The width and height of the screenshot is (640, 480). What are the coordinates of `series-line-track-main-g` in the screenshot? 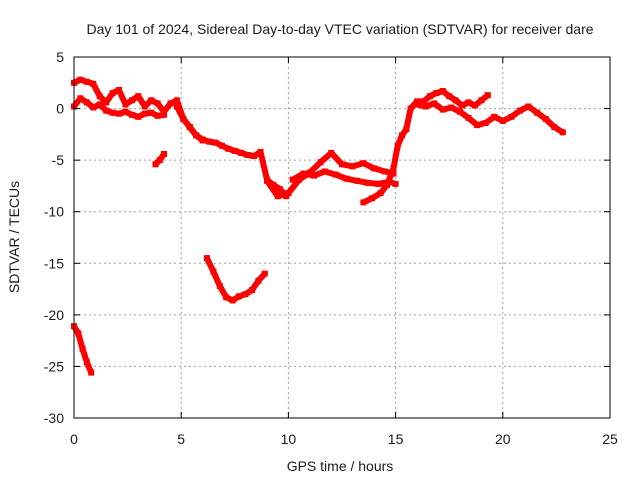 It's located at (490, 118).